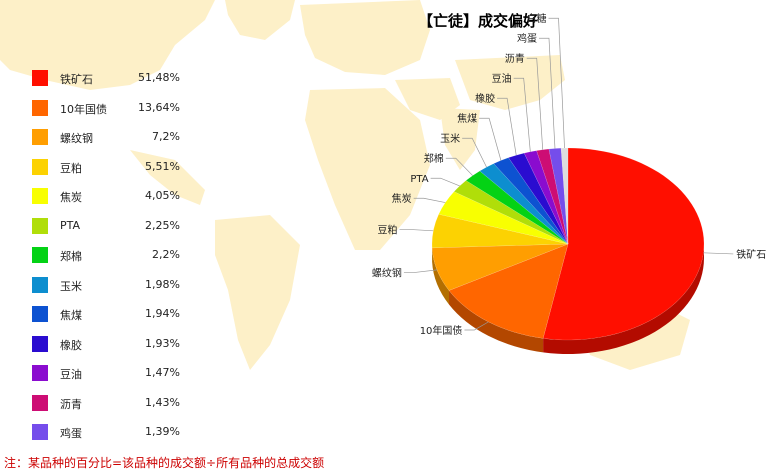 This screenshot has width=778, height=473. I want to click on legend-value: 5,51%, so click(162, 166).